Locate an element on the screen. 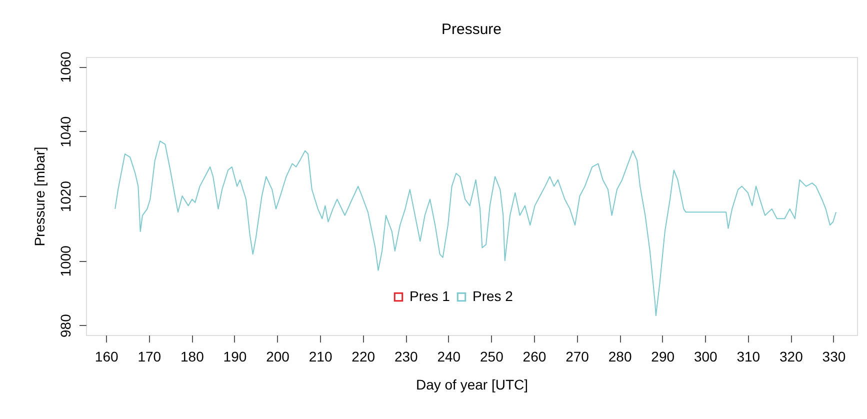 This screenshot has height=419, width=867. y-tick-label: 1000 is located at coordinates (66, 261).